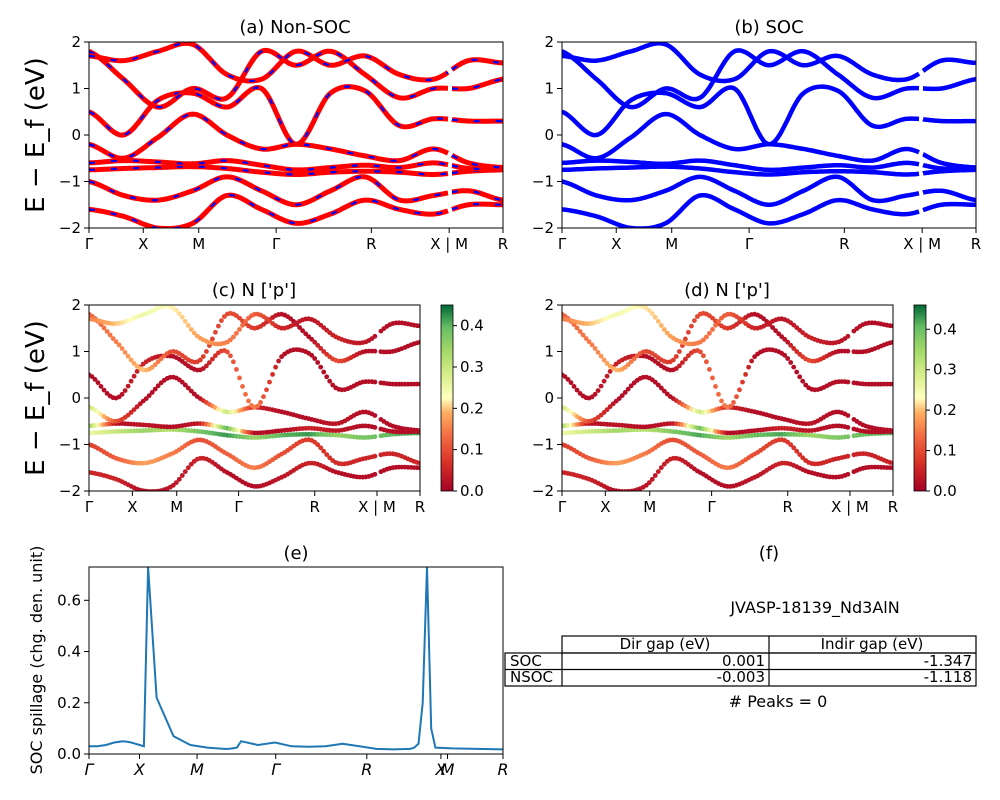 Image resolution: width=1000 pixels, height=800 pixels. Describe the element at coordinates (89, 507) in the screenshot. I see `panel-c-xtick-label: Γ` at that location.